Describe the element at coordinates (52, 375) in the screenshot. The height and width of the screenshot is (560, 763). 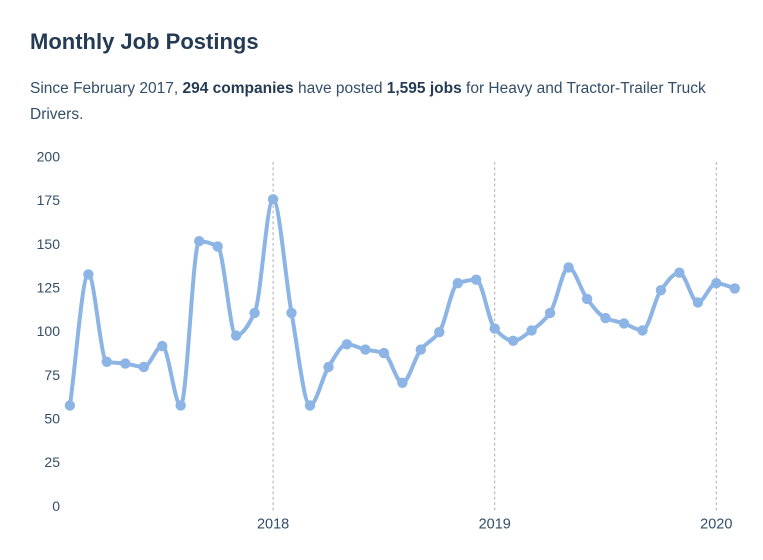
I see `svg-text: 75` at that location.